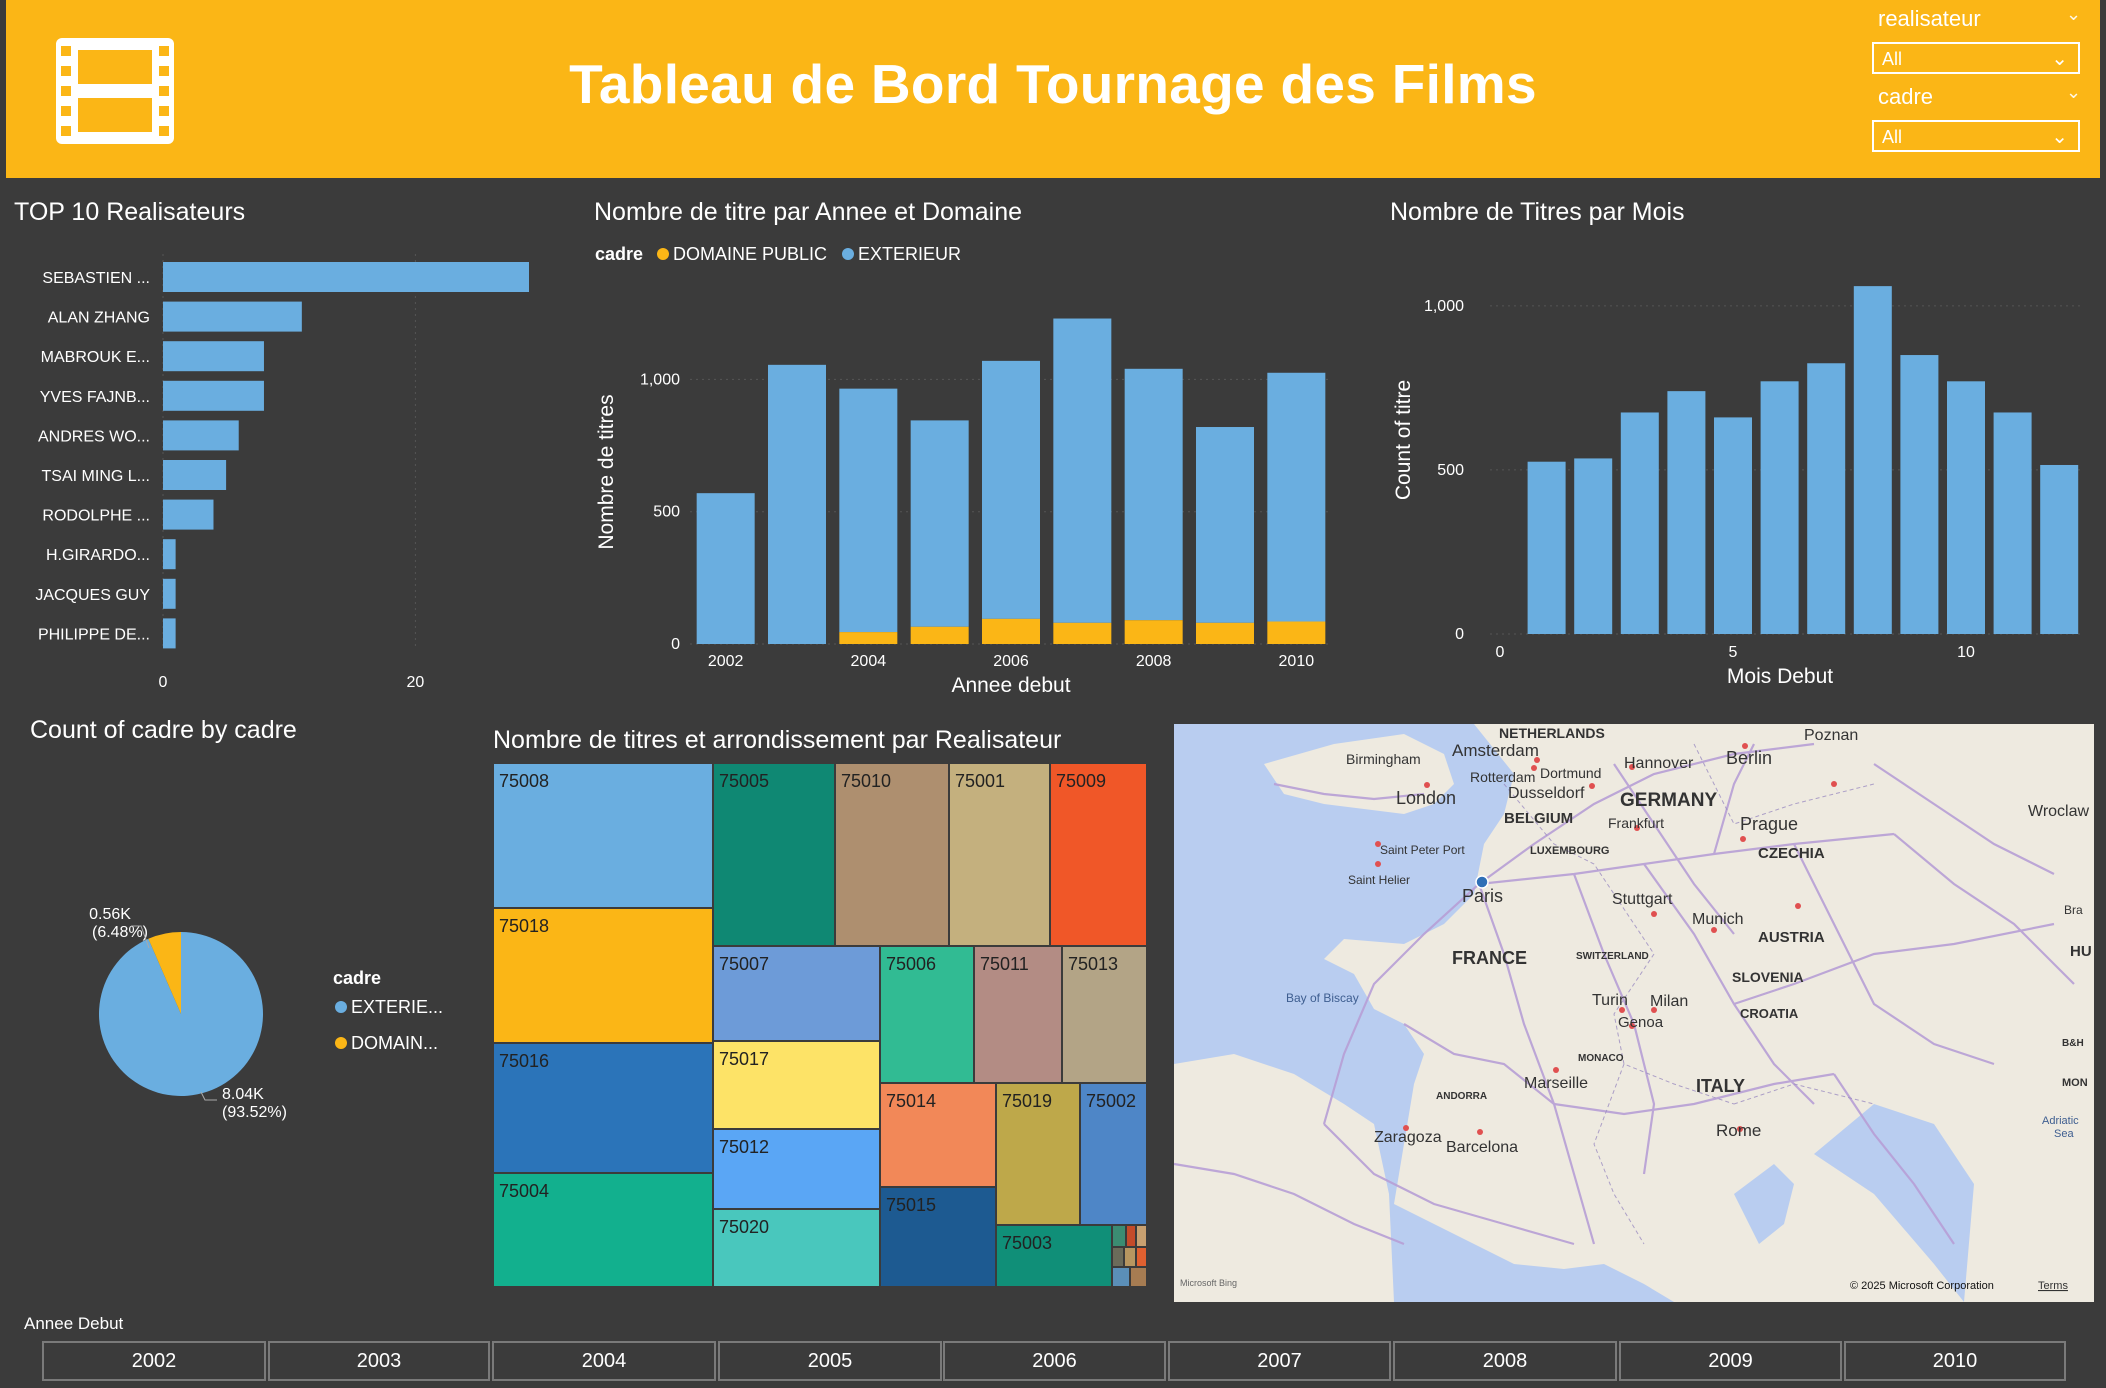 Image resolution: width=2106 pixels, height=1388 pixels. I want to click on cadre-dropdown: All ⌄, so click(1976, 136).